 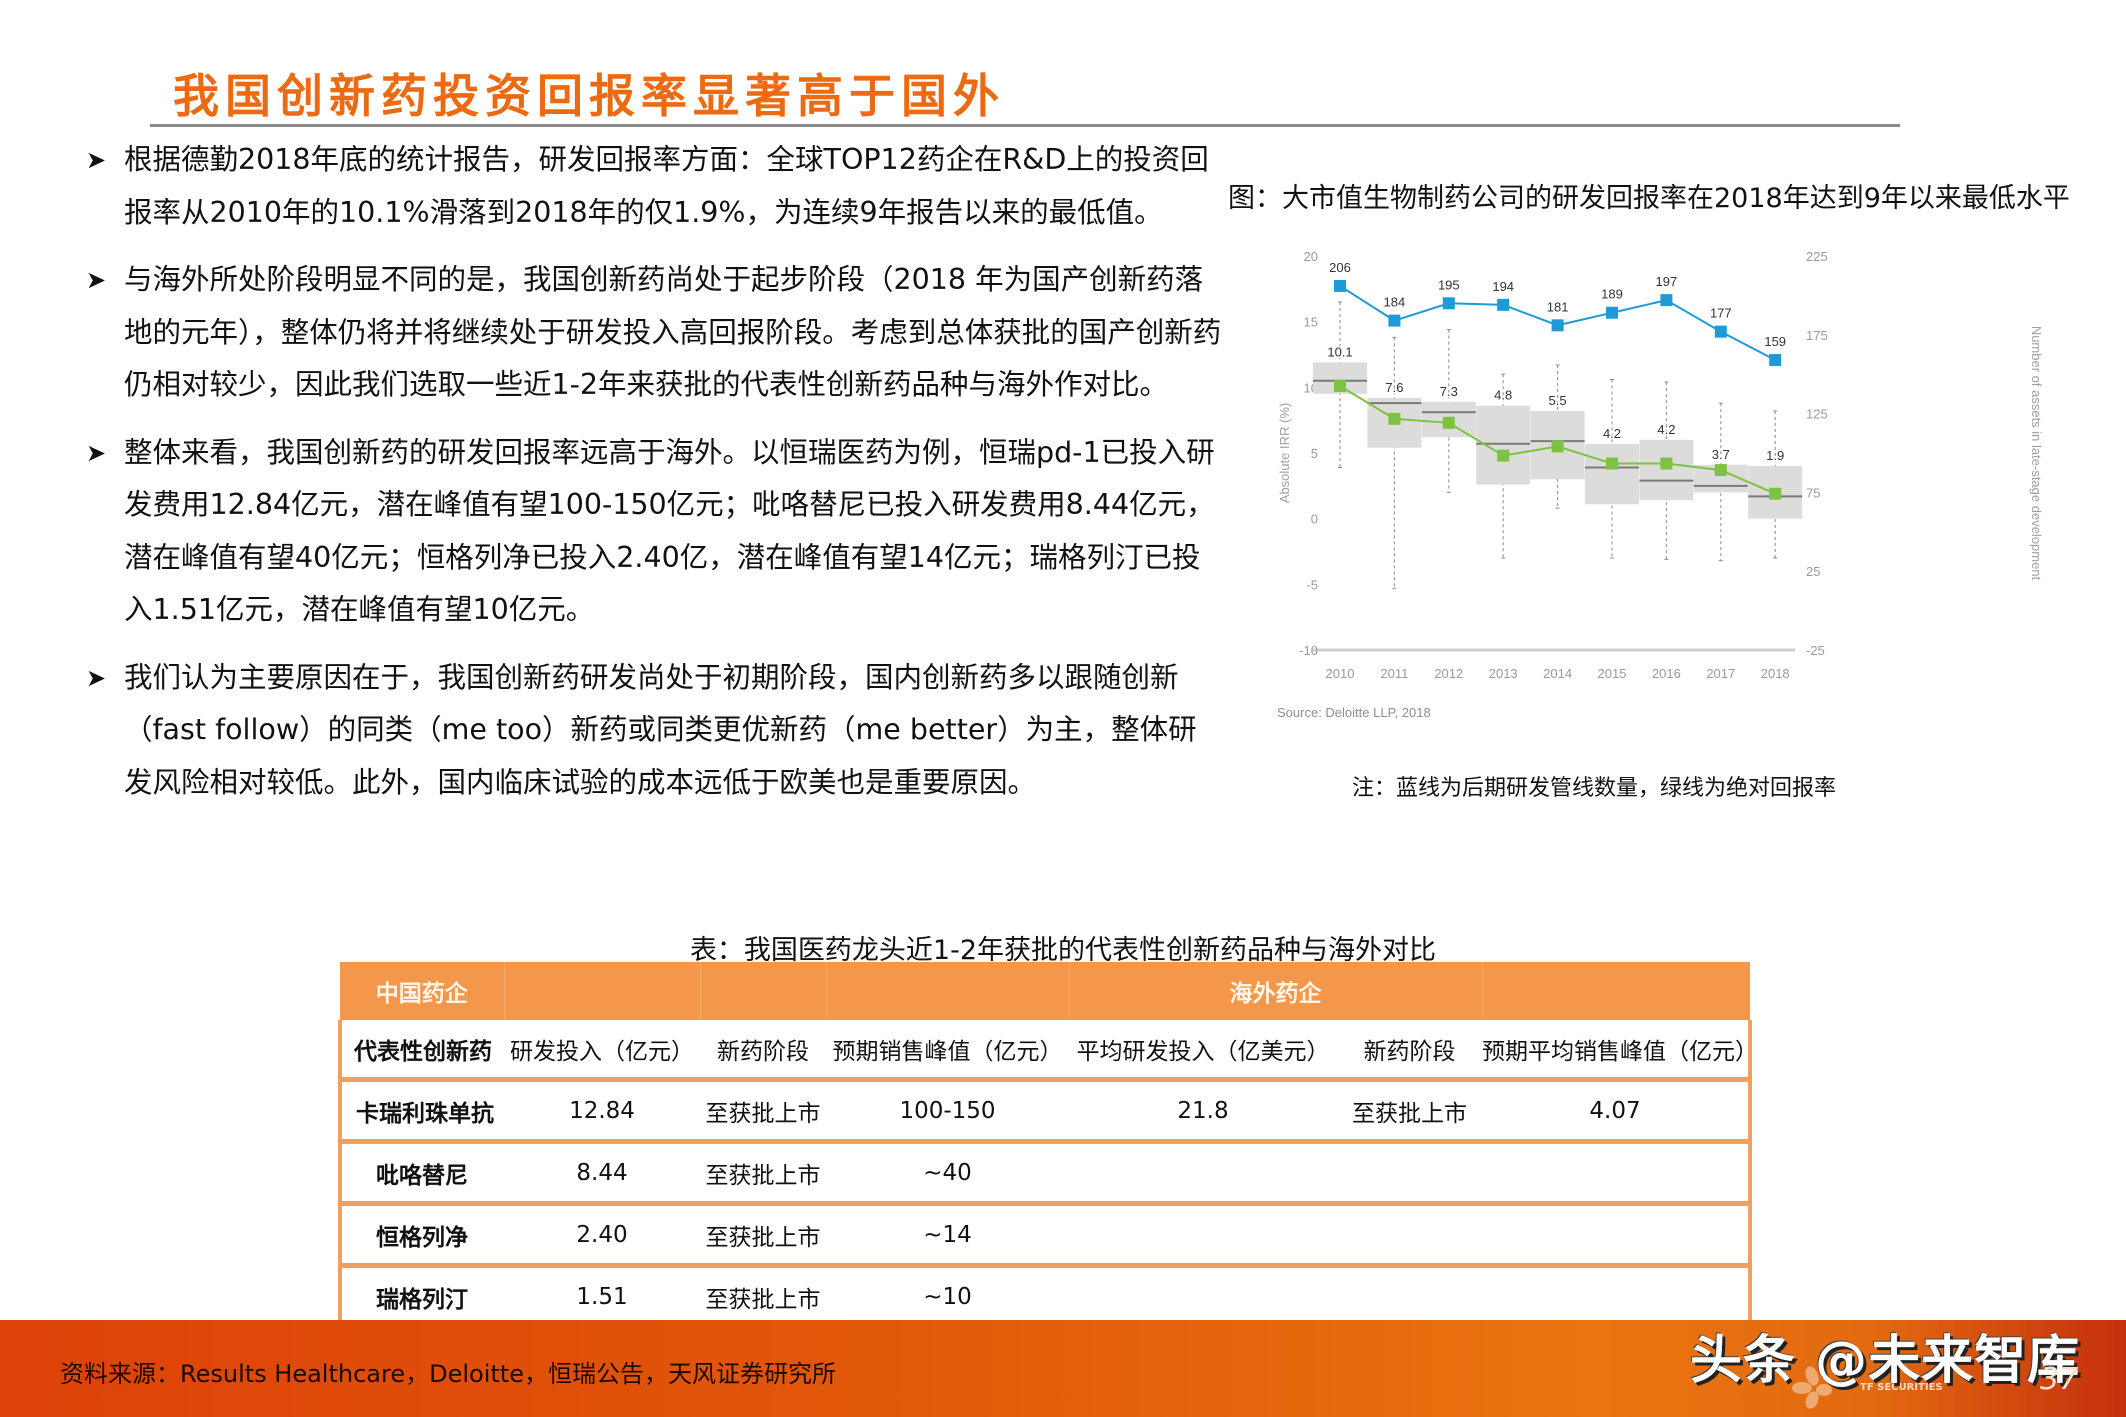 What do you see at coordinates (1558, 306) in the screenshot?
I see `svg-text: 181` at bounding box center [1558, 306].